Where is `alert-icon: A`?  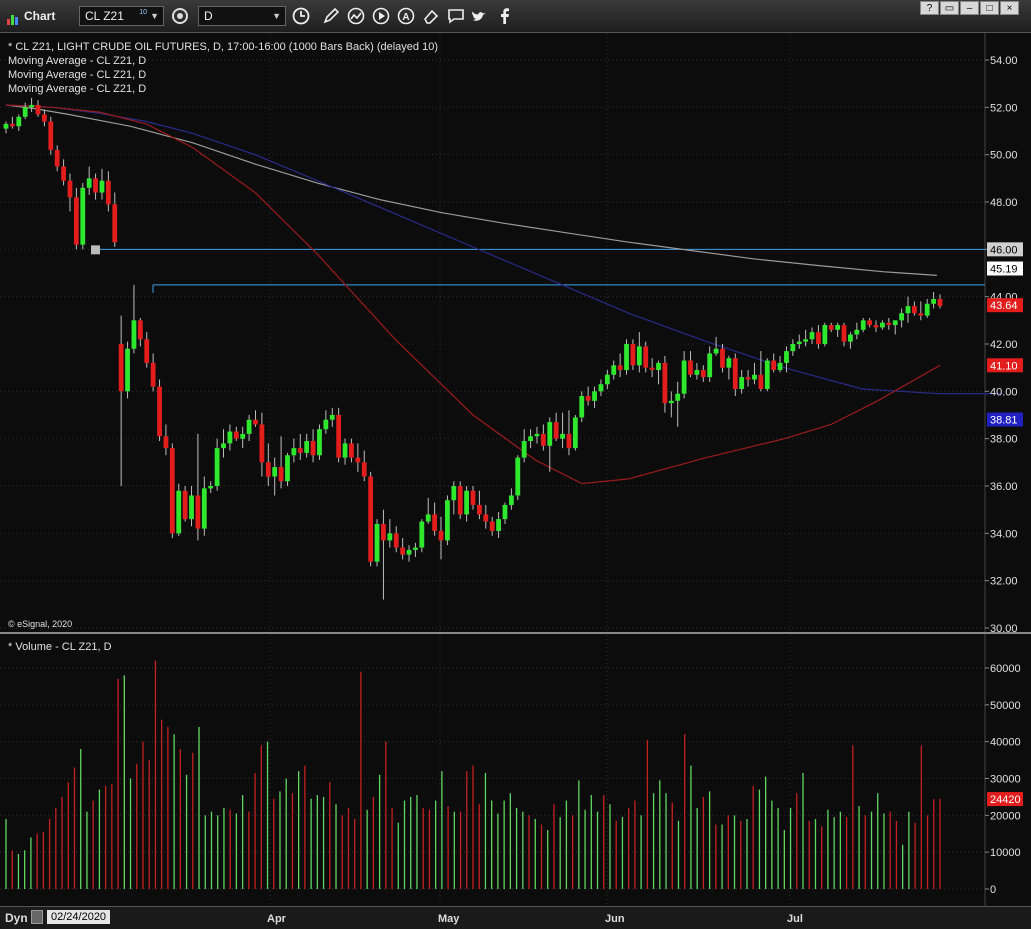 alert-icon: A is located at coordinates (406, 16).